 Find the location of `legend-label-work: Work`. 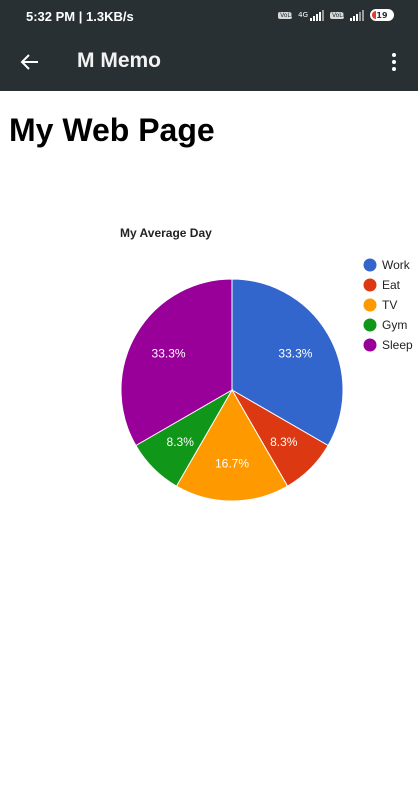

legend-label-work: Work is located at coordinates (396, 265).